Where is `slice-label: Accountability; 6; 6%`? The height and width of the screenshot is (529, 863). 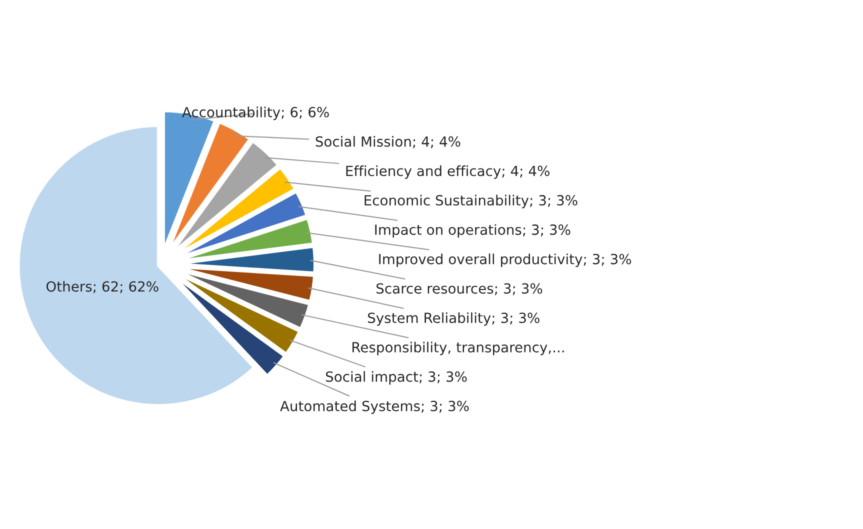
slice-label: Accountability; 6; 6% is located at coordinates (255, 113).